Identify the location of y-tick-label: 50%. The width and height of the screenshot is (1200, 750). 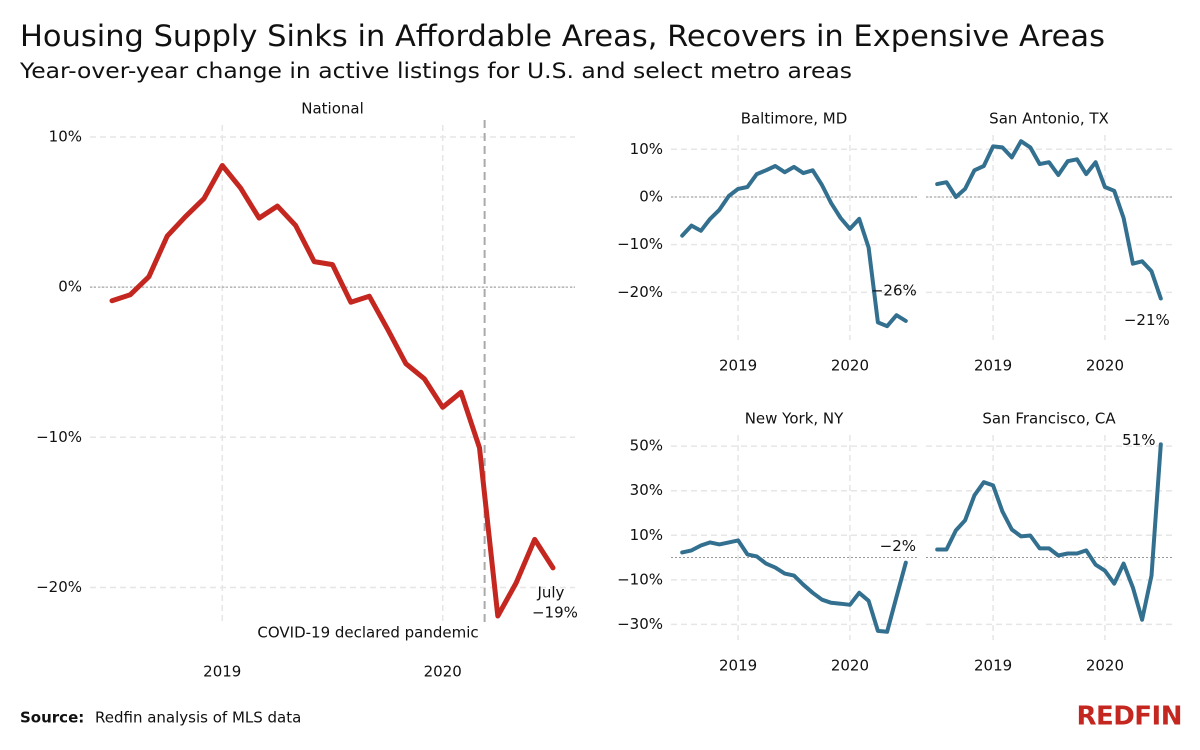
(646, 446).